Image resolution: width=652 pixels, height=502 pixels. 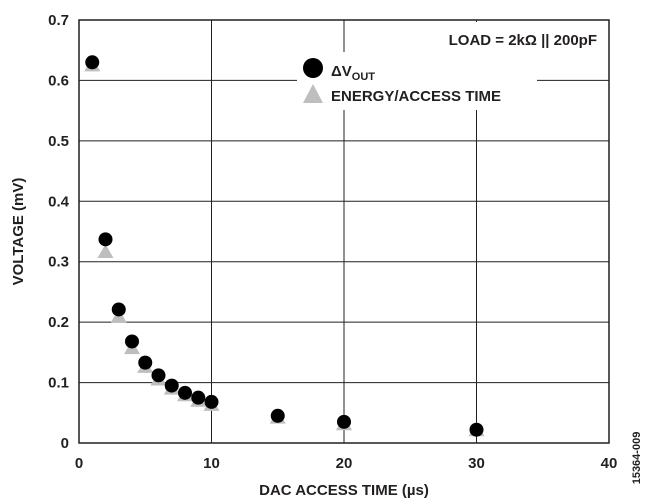 What do you see at coordinates (313, 68) in the screenshot?
I see `legend-marker-delta-vout` at bounding box center [313, 68].